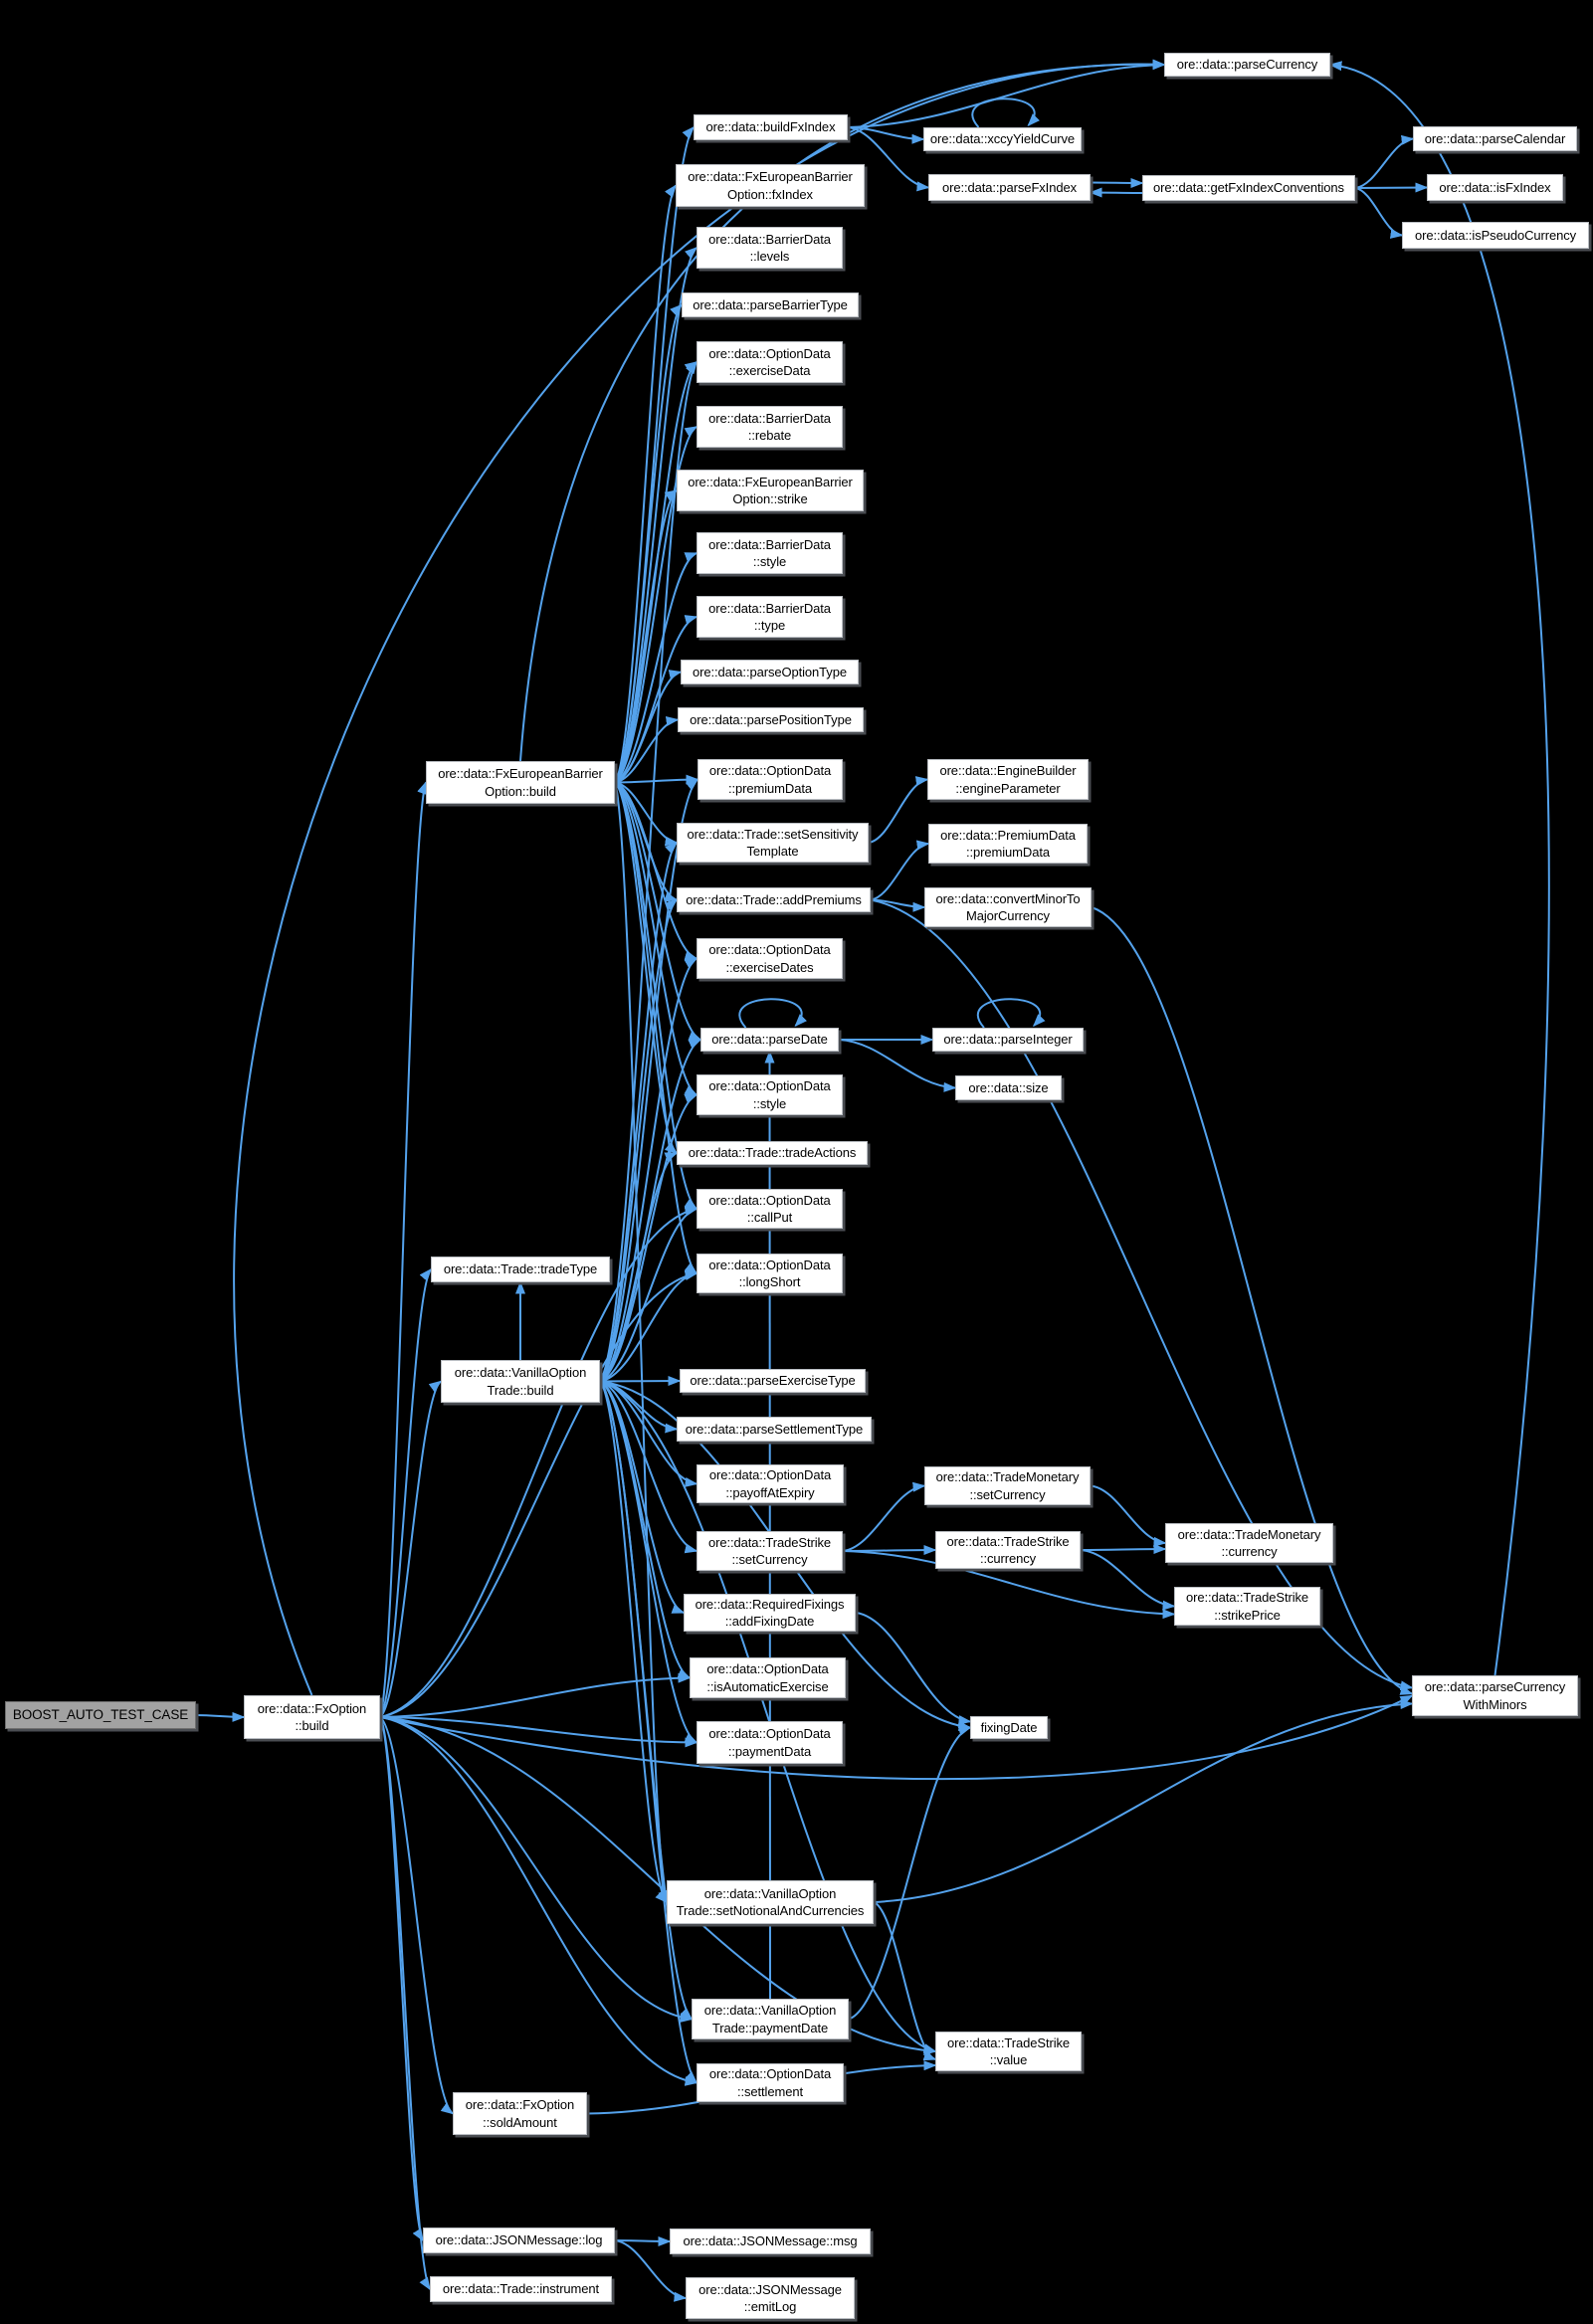 This screenshot has height=2324, width=1593. I want to click on edge-vot_build-to-tradestrike_value, so click(768, 1716).